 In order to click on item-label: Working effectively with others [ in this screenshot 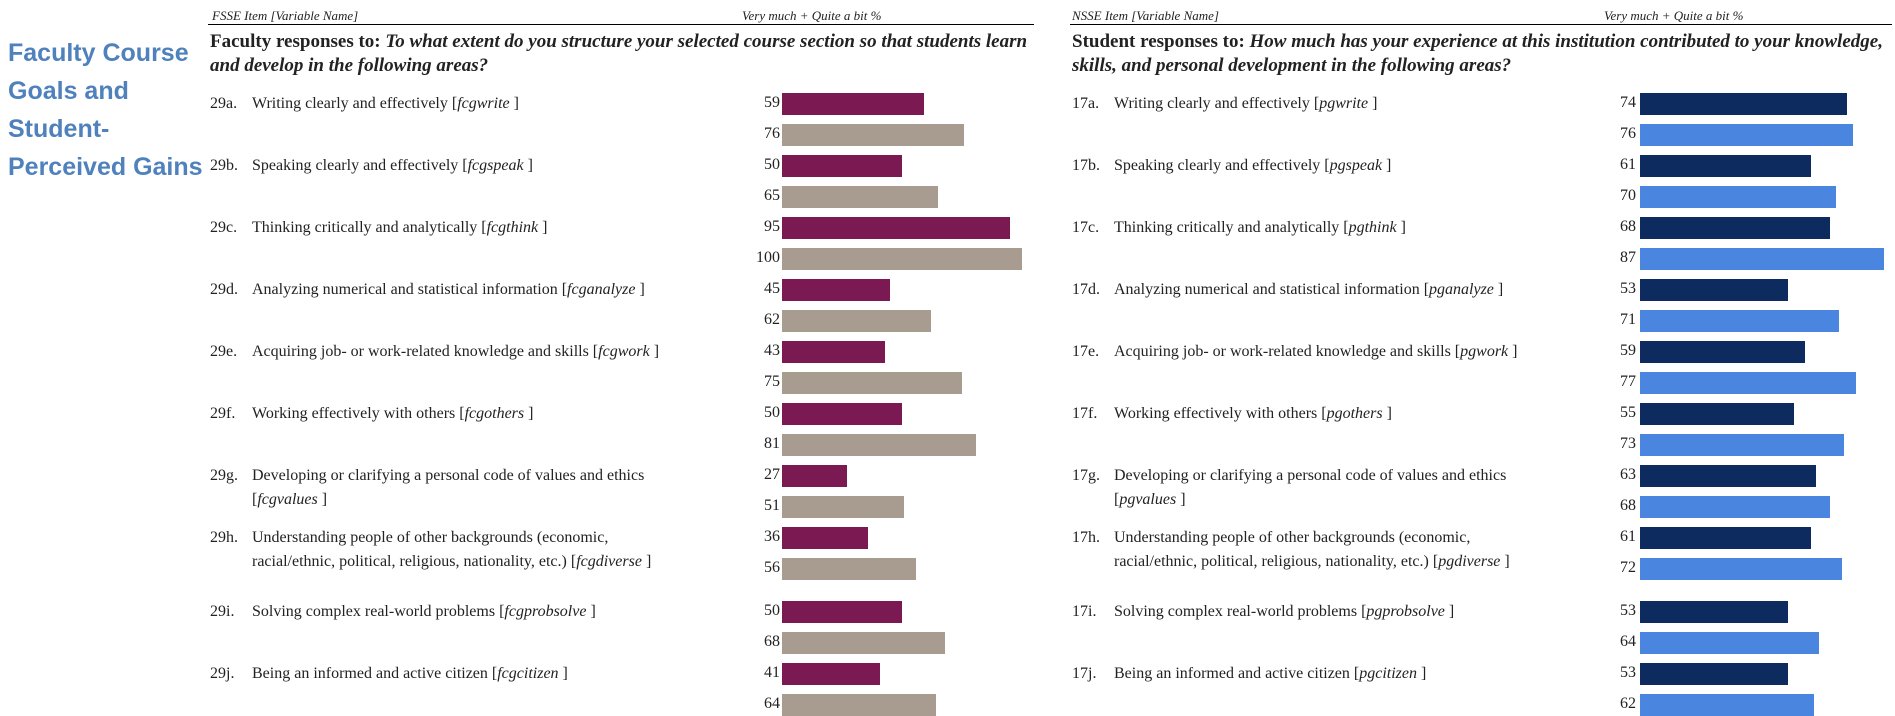, I will do `click(1220, 413)`.